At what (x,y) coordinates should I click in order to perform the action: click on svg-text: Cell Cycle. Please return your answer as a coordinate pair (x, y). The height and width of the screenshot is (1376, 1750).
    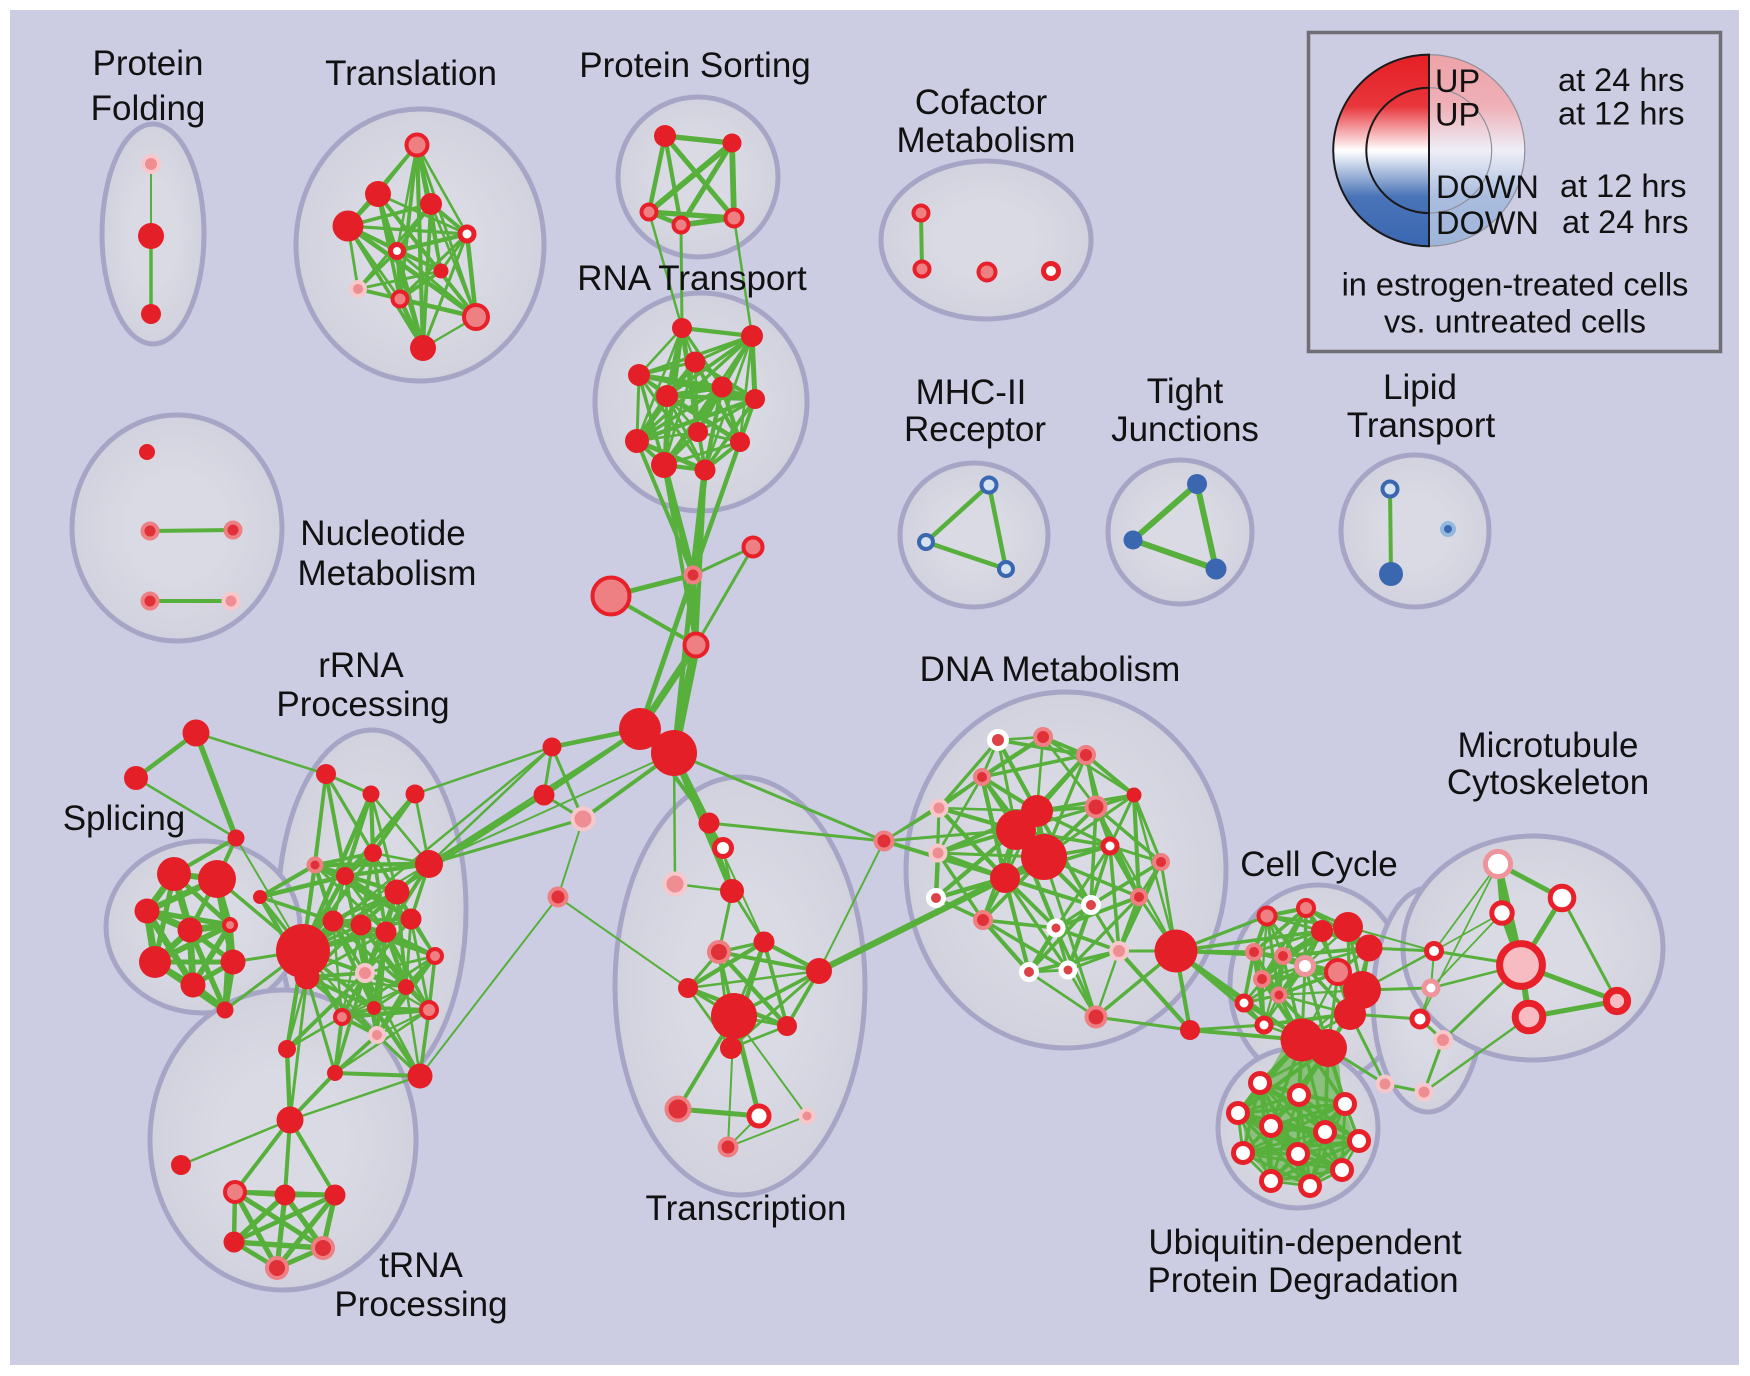
    Looking at the image, I should click on (1319, 864).